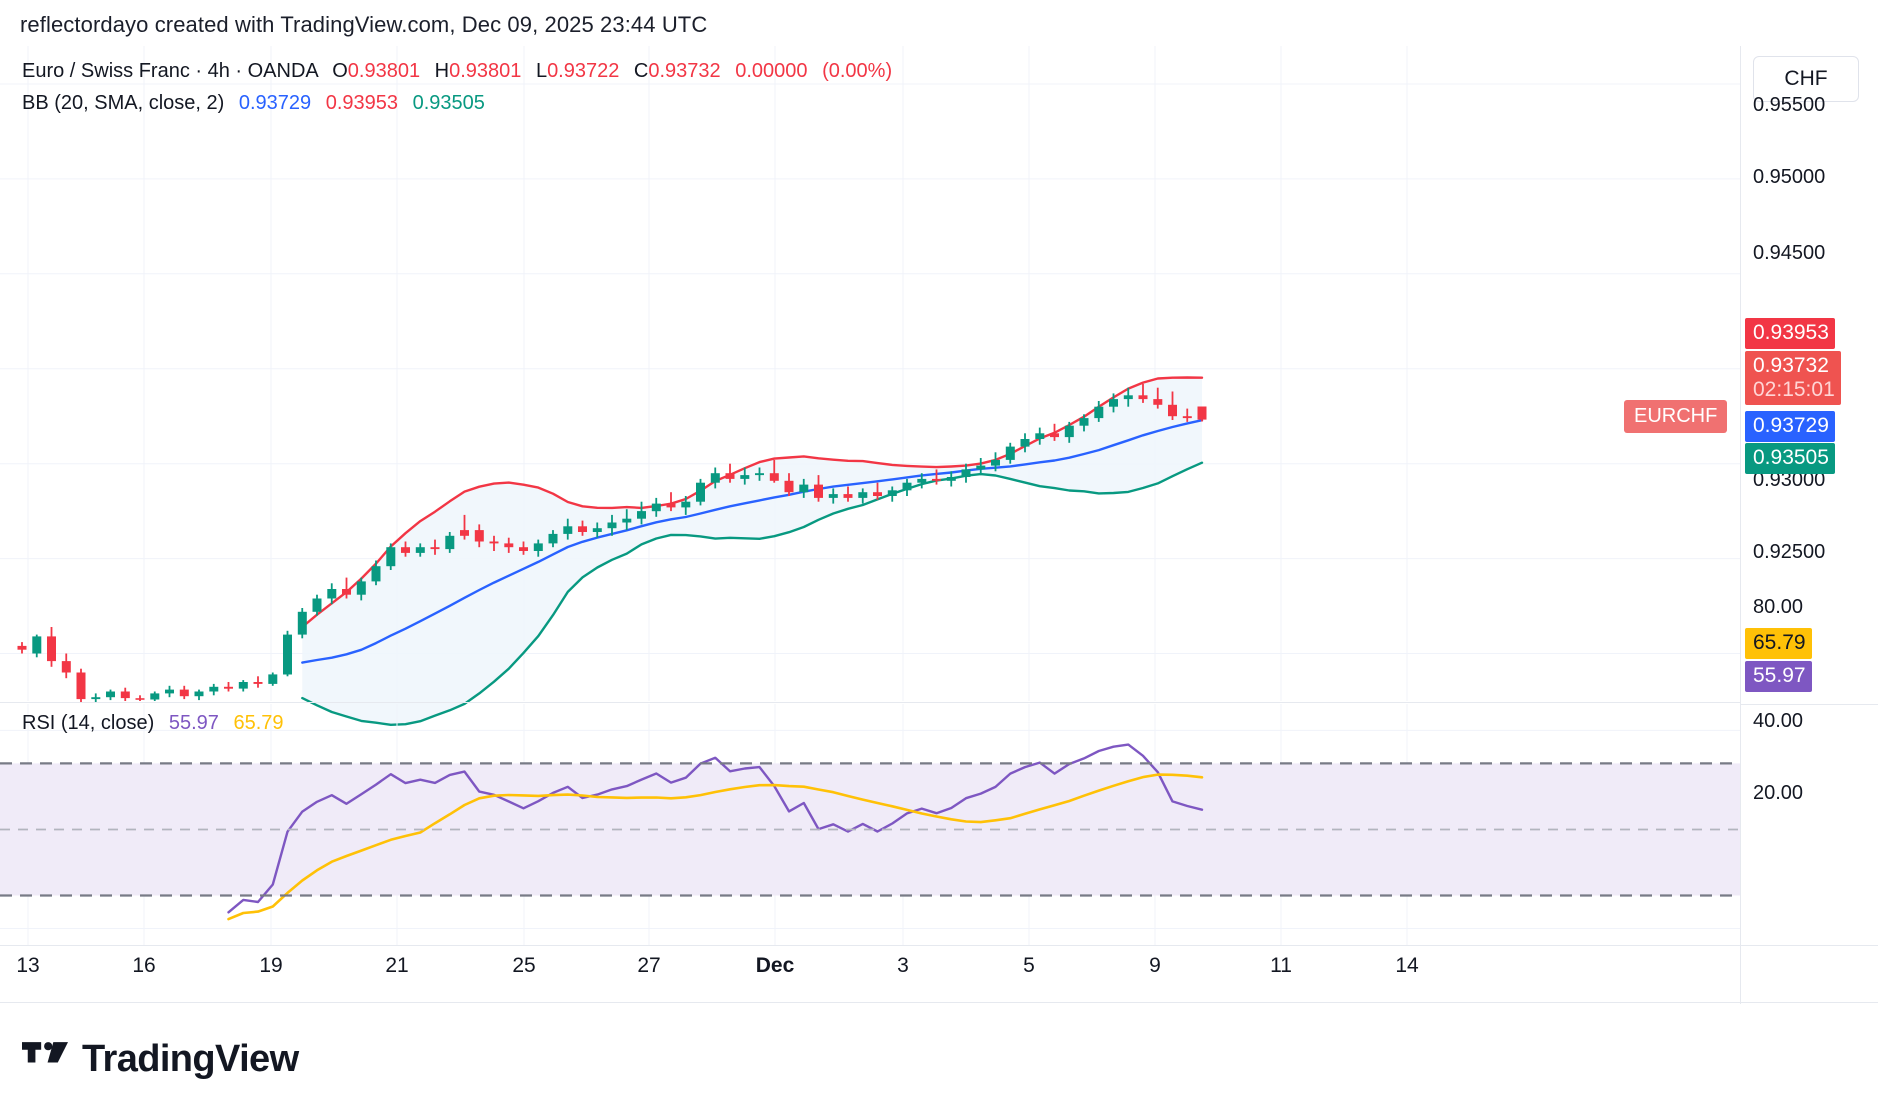 The height and width of the screenshot is (1106, 1878). I want to click on time-axis-label-10: 11, so click(1281, 965).